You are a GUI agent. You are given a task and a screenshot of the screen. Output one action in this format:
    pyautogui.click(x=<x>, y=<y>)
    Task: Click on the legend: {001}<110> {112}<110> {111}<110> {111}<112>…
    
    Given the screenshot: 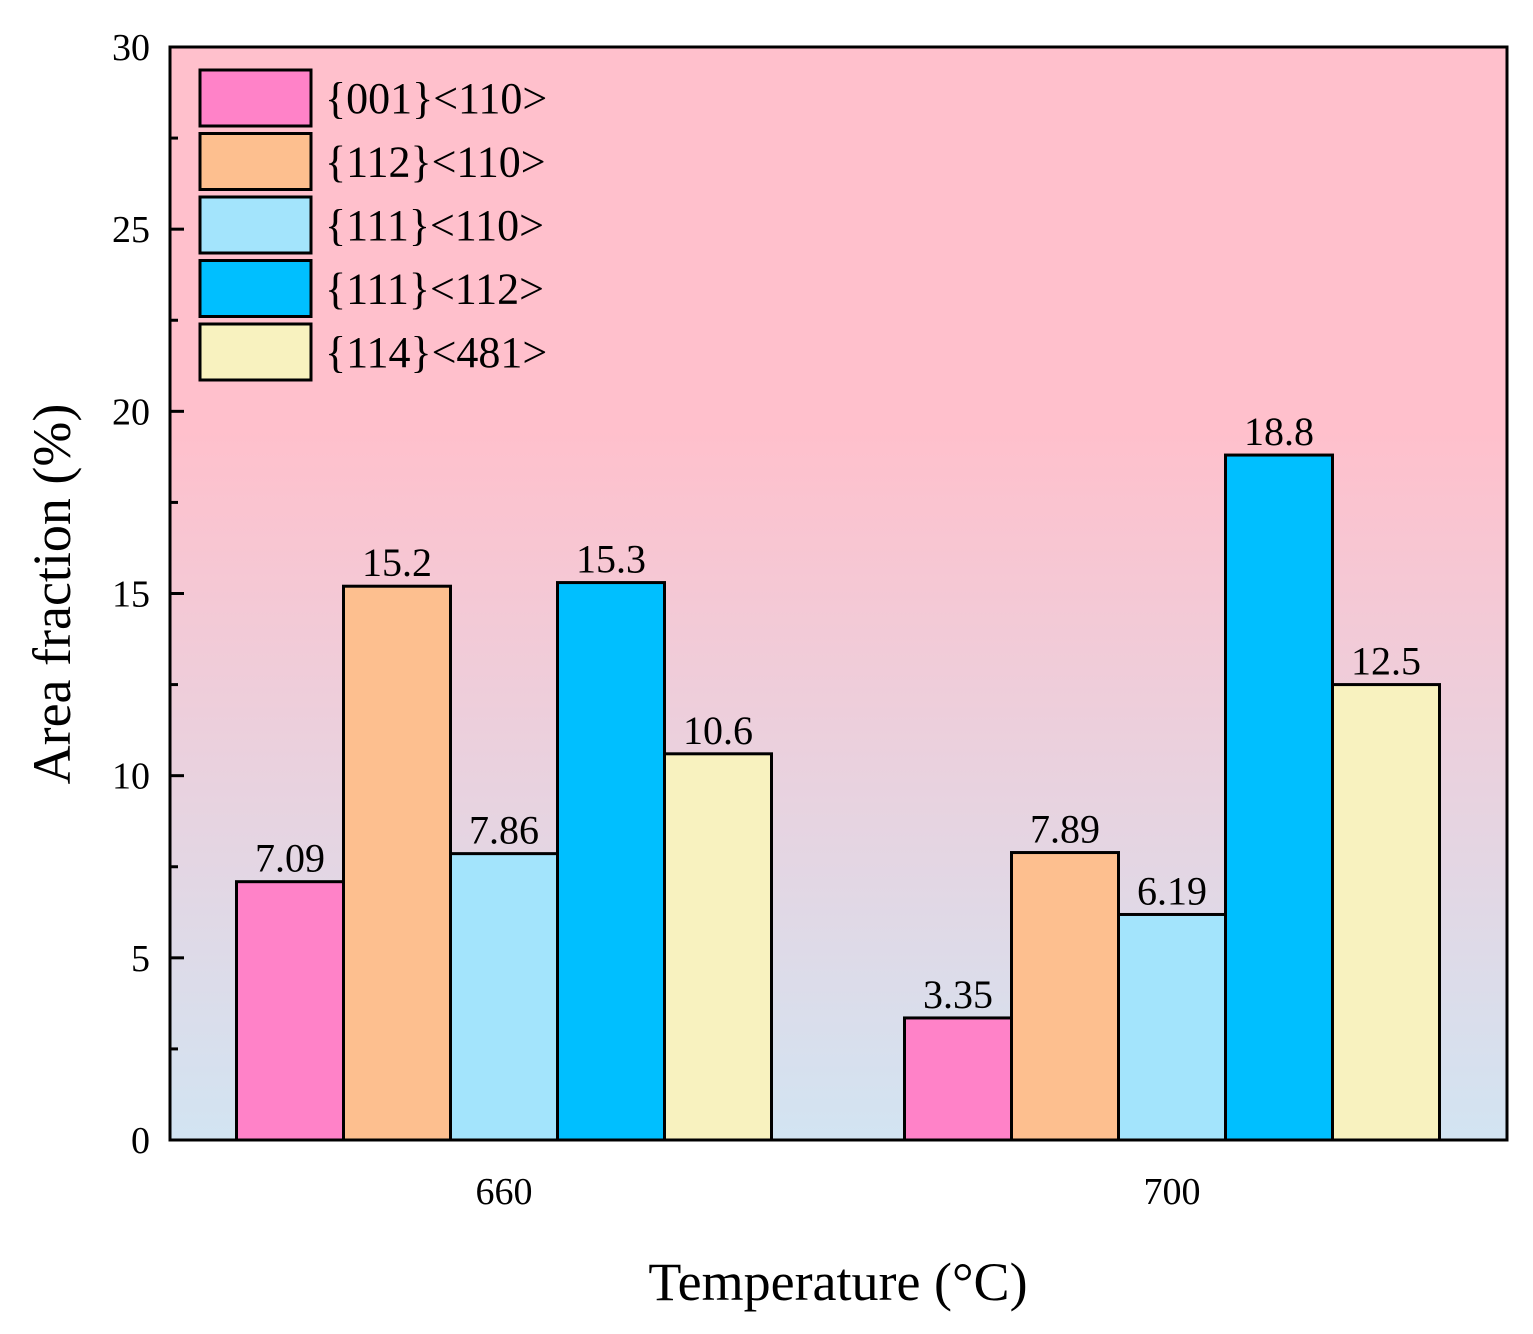 What is the action you would take?
    pyautogui.click(x=372, y=225)
    